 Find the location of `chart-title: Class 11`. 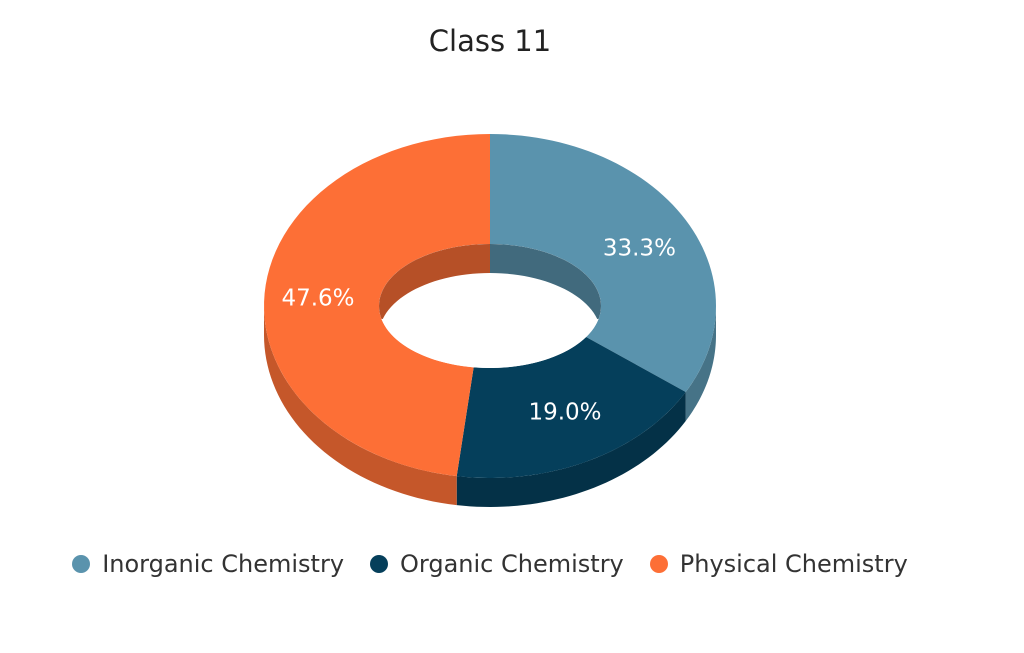

chart-title: Class 11 is located at coordinates (490, 41).